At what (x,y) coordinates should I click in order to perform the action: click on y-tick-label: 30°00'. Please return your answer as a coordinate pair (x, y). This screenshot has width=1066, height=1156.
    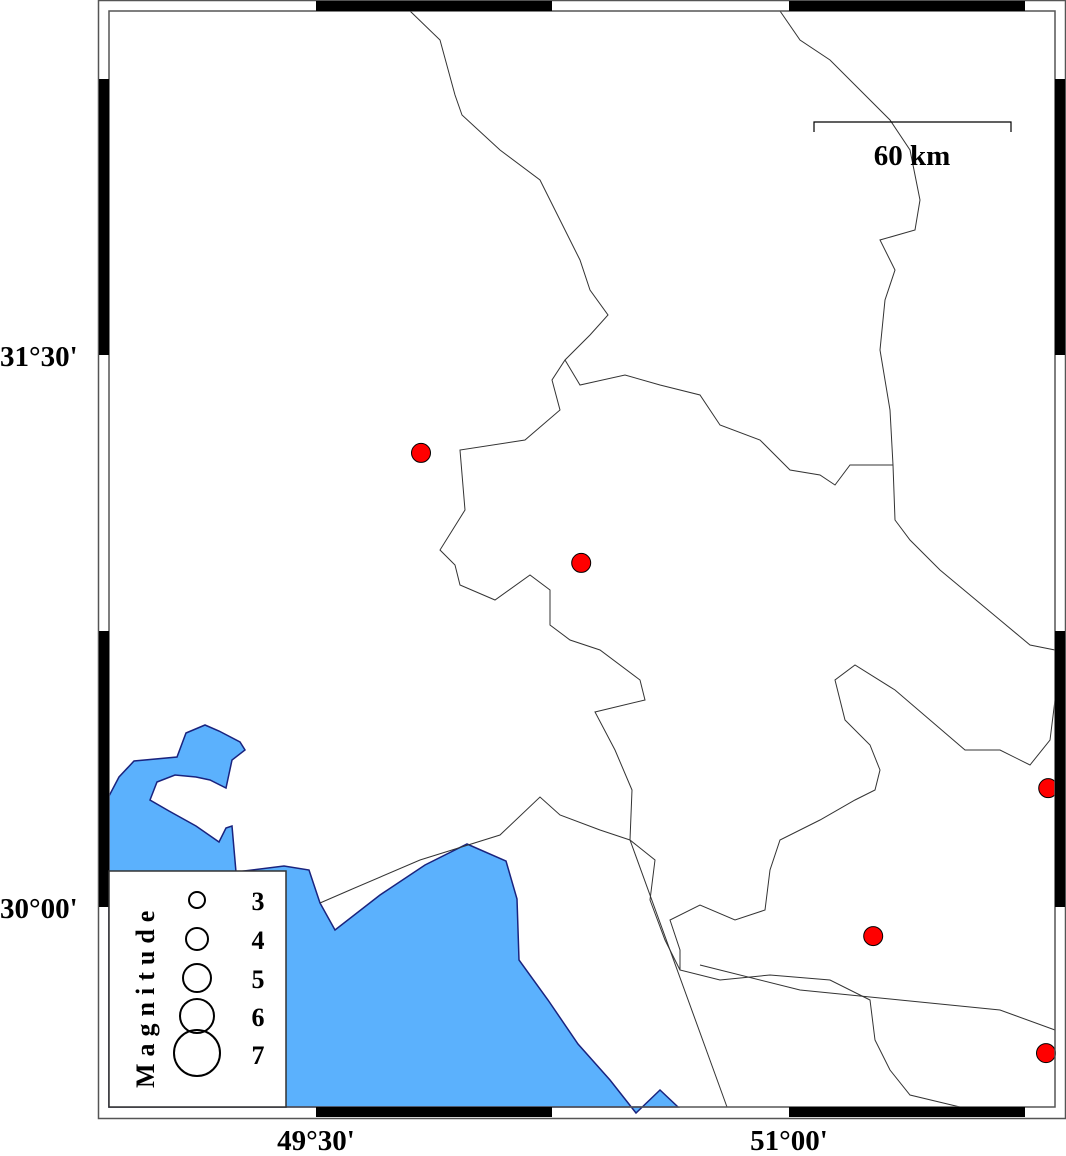
    Looking at the image, I should click on (39, 909).